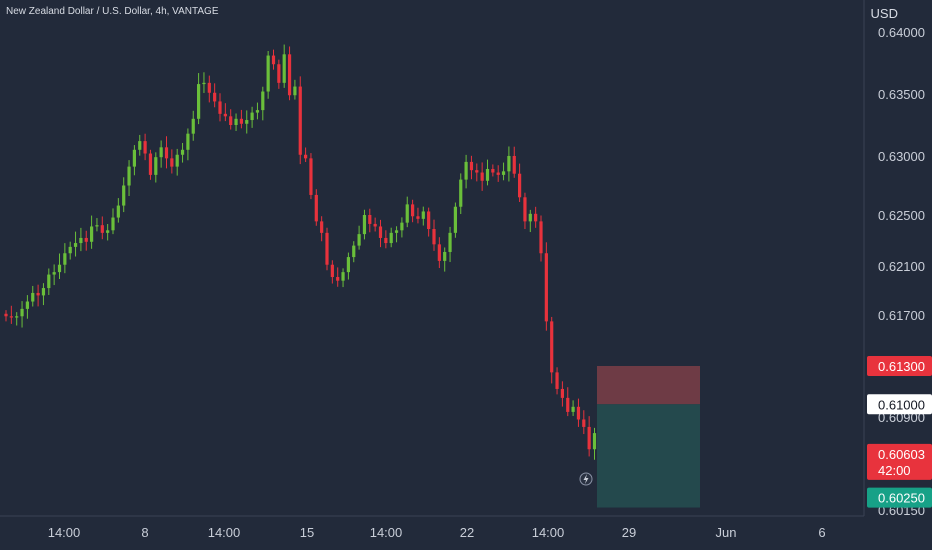  Describe the element at coordinates (901, 156) in the screenshot. I see `price-tick-label: 0.63000` at that location.